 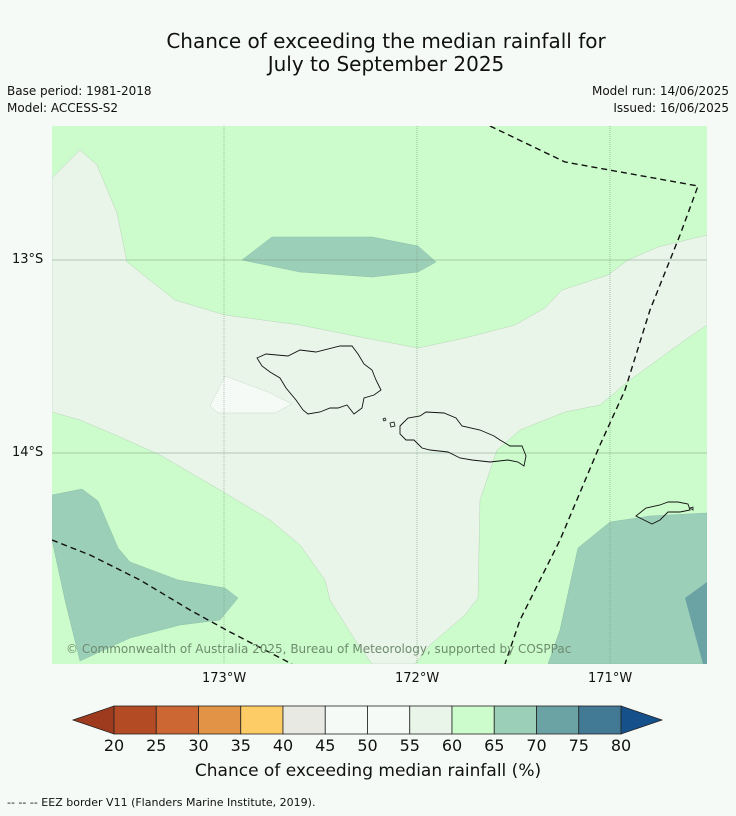 I want to click on colorbar-tick-label: 35, so click(x=240, y=745).